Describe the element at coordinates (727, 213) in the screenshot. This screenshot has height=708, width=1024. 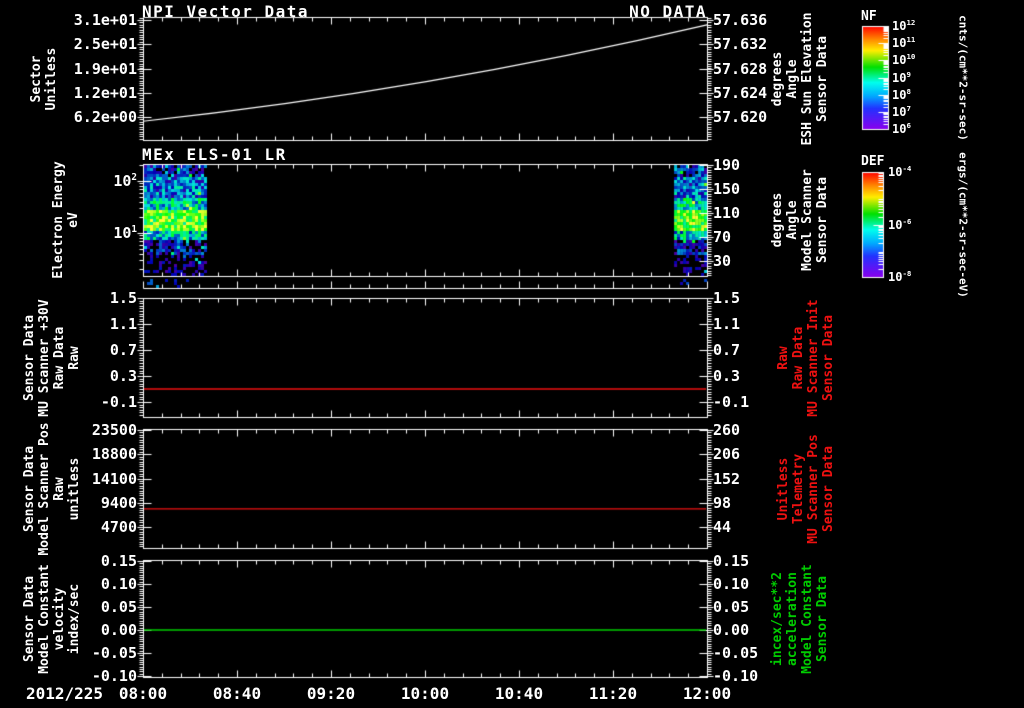
I see `p2-right-tick-label: 110` at that location.